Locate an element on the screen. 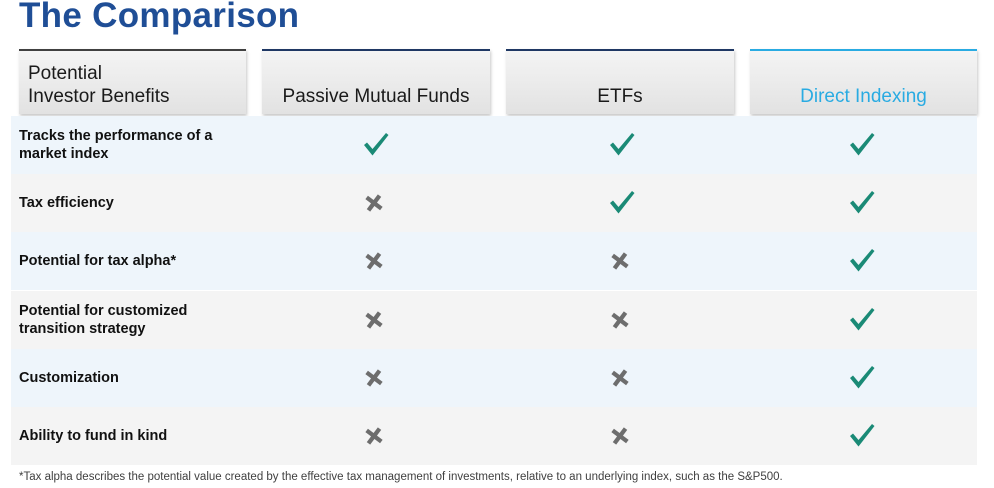 This screenshot has height=488, width=994. benefit-label: Potential for tax alpha* is located at coordinates (98, 261).